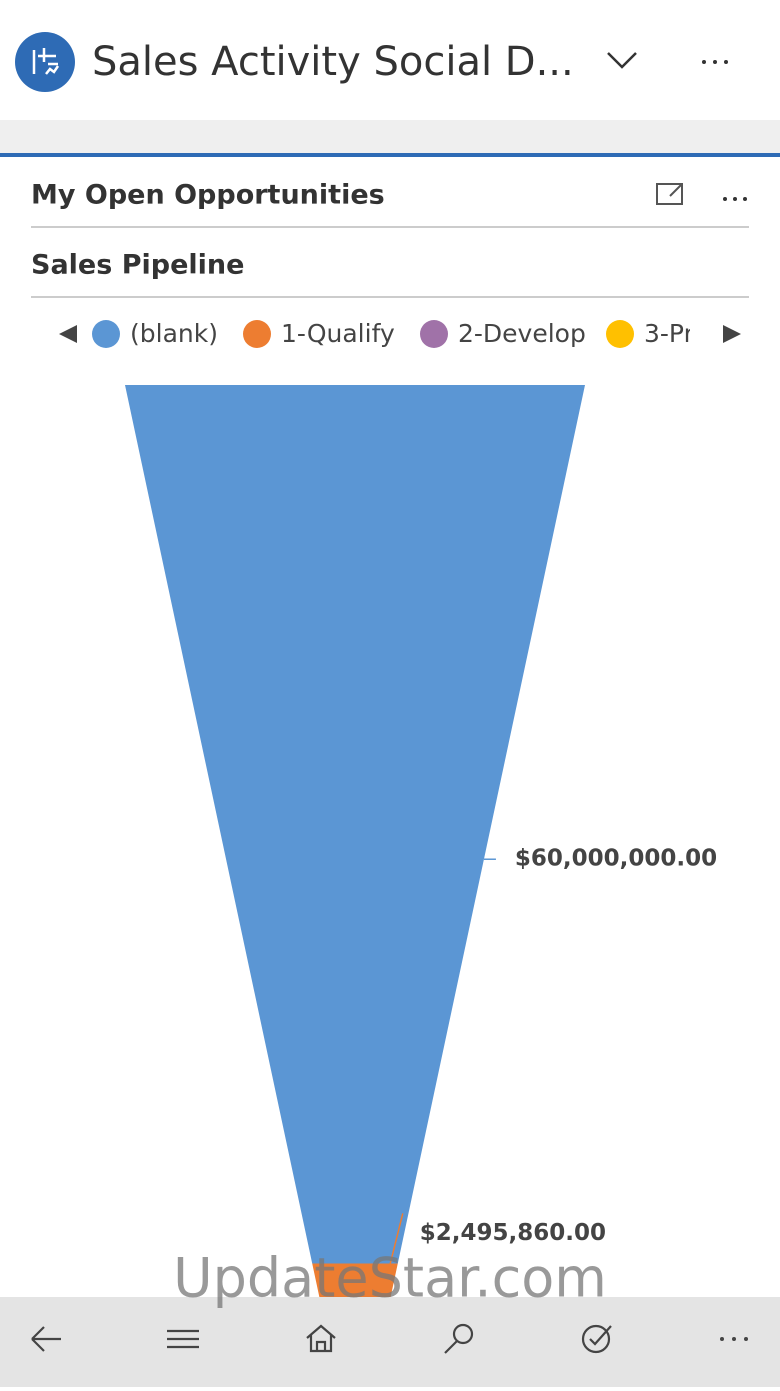 The height and width of the screenshot is (1391, 780). What do you see at coordinates (390, 136) in the screenshot?
I see `toolbar-band` at bounding box center [390, 136].